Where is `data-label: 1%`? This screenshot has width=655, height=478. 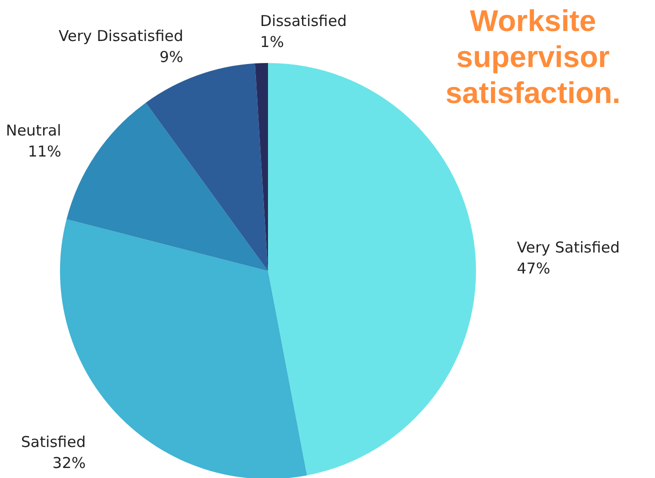 data-label: 1% is located at coordinates (272, 42).